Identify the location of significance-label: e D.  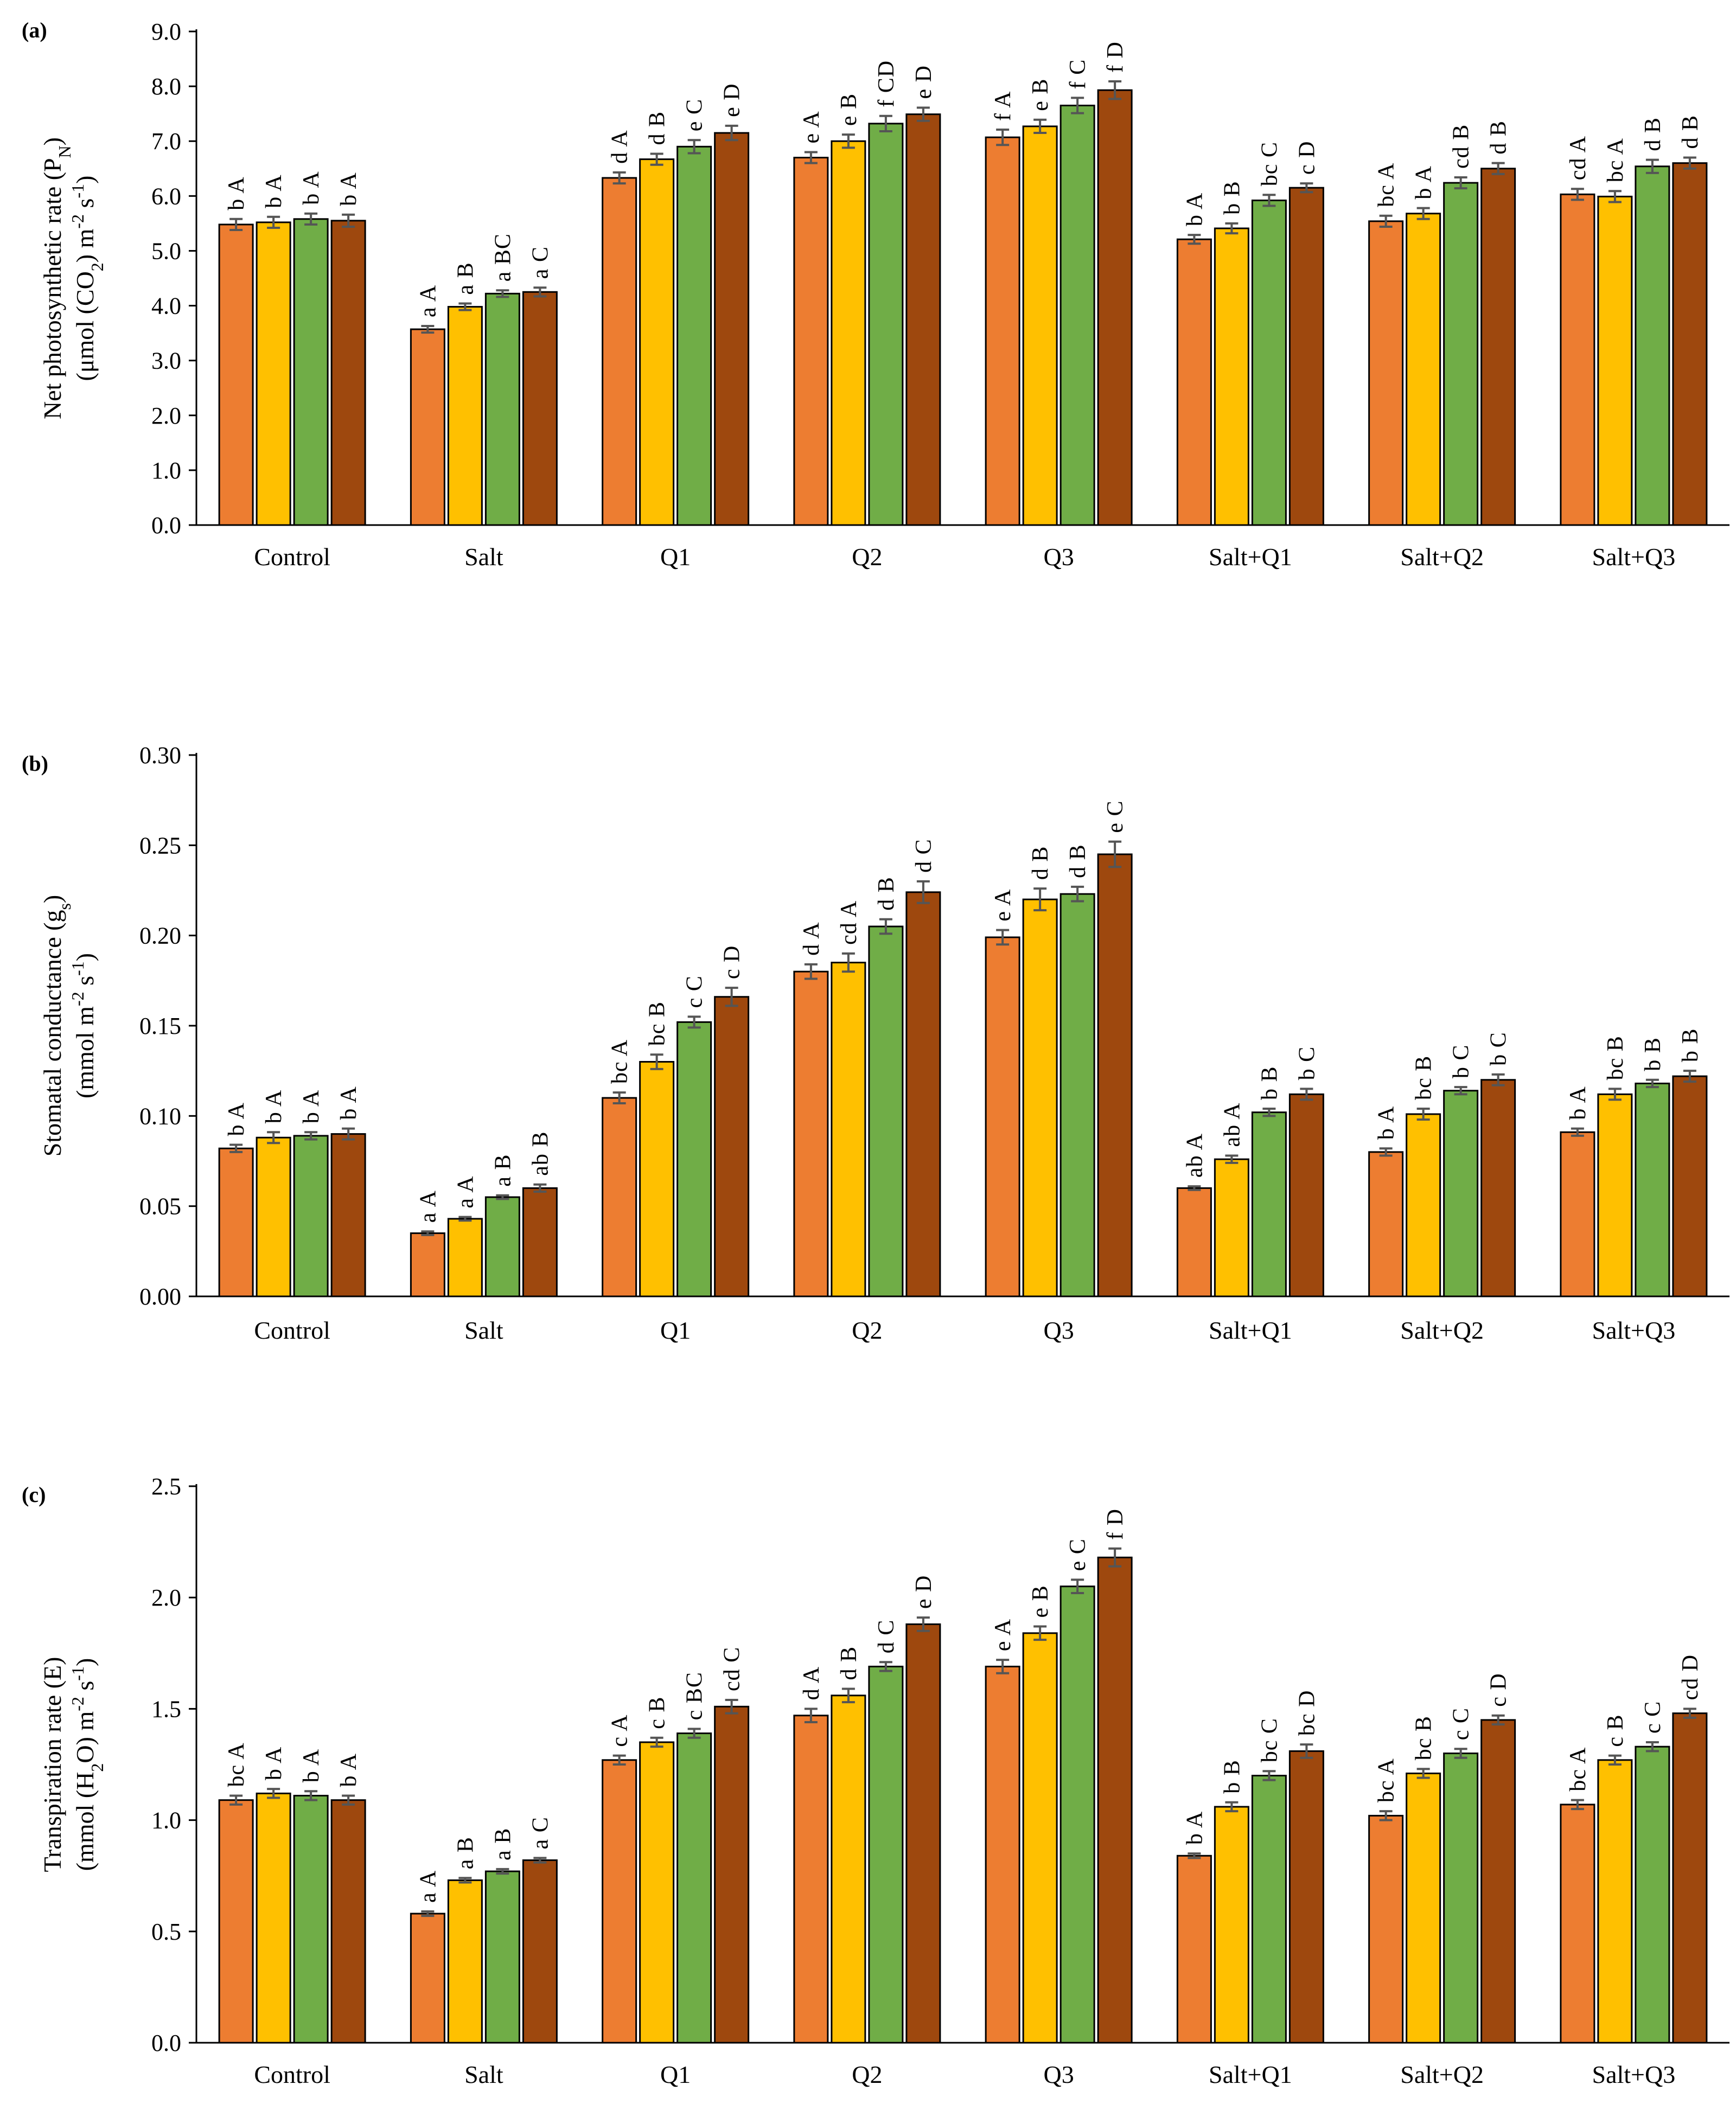
(923, 82).